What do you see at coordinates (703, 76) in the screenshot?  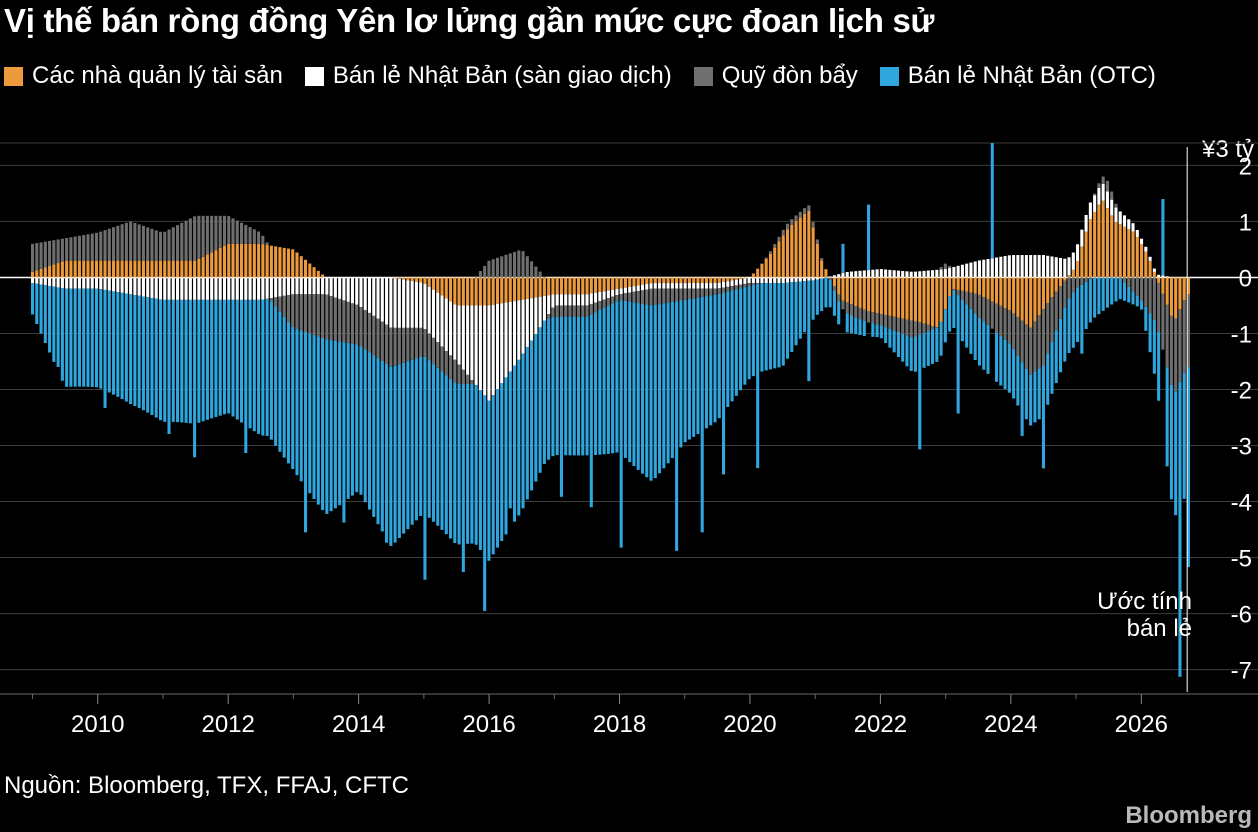 I see `legend-swatch-leveraged-funds` at bounding box center [703, 76].